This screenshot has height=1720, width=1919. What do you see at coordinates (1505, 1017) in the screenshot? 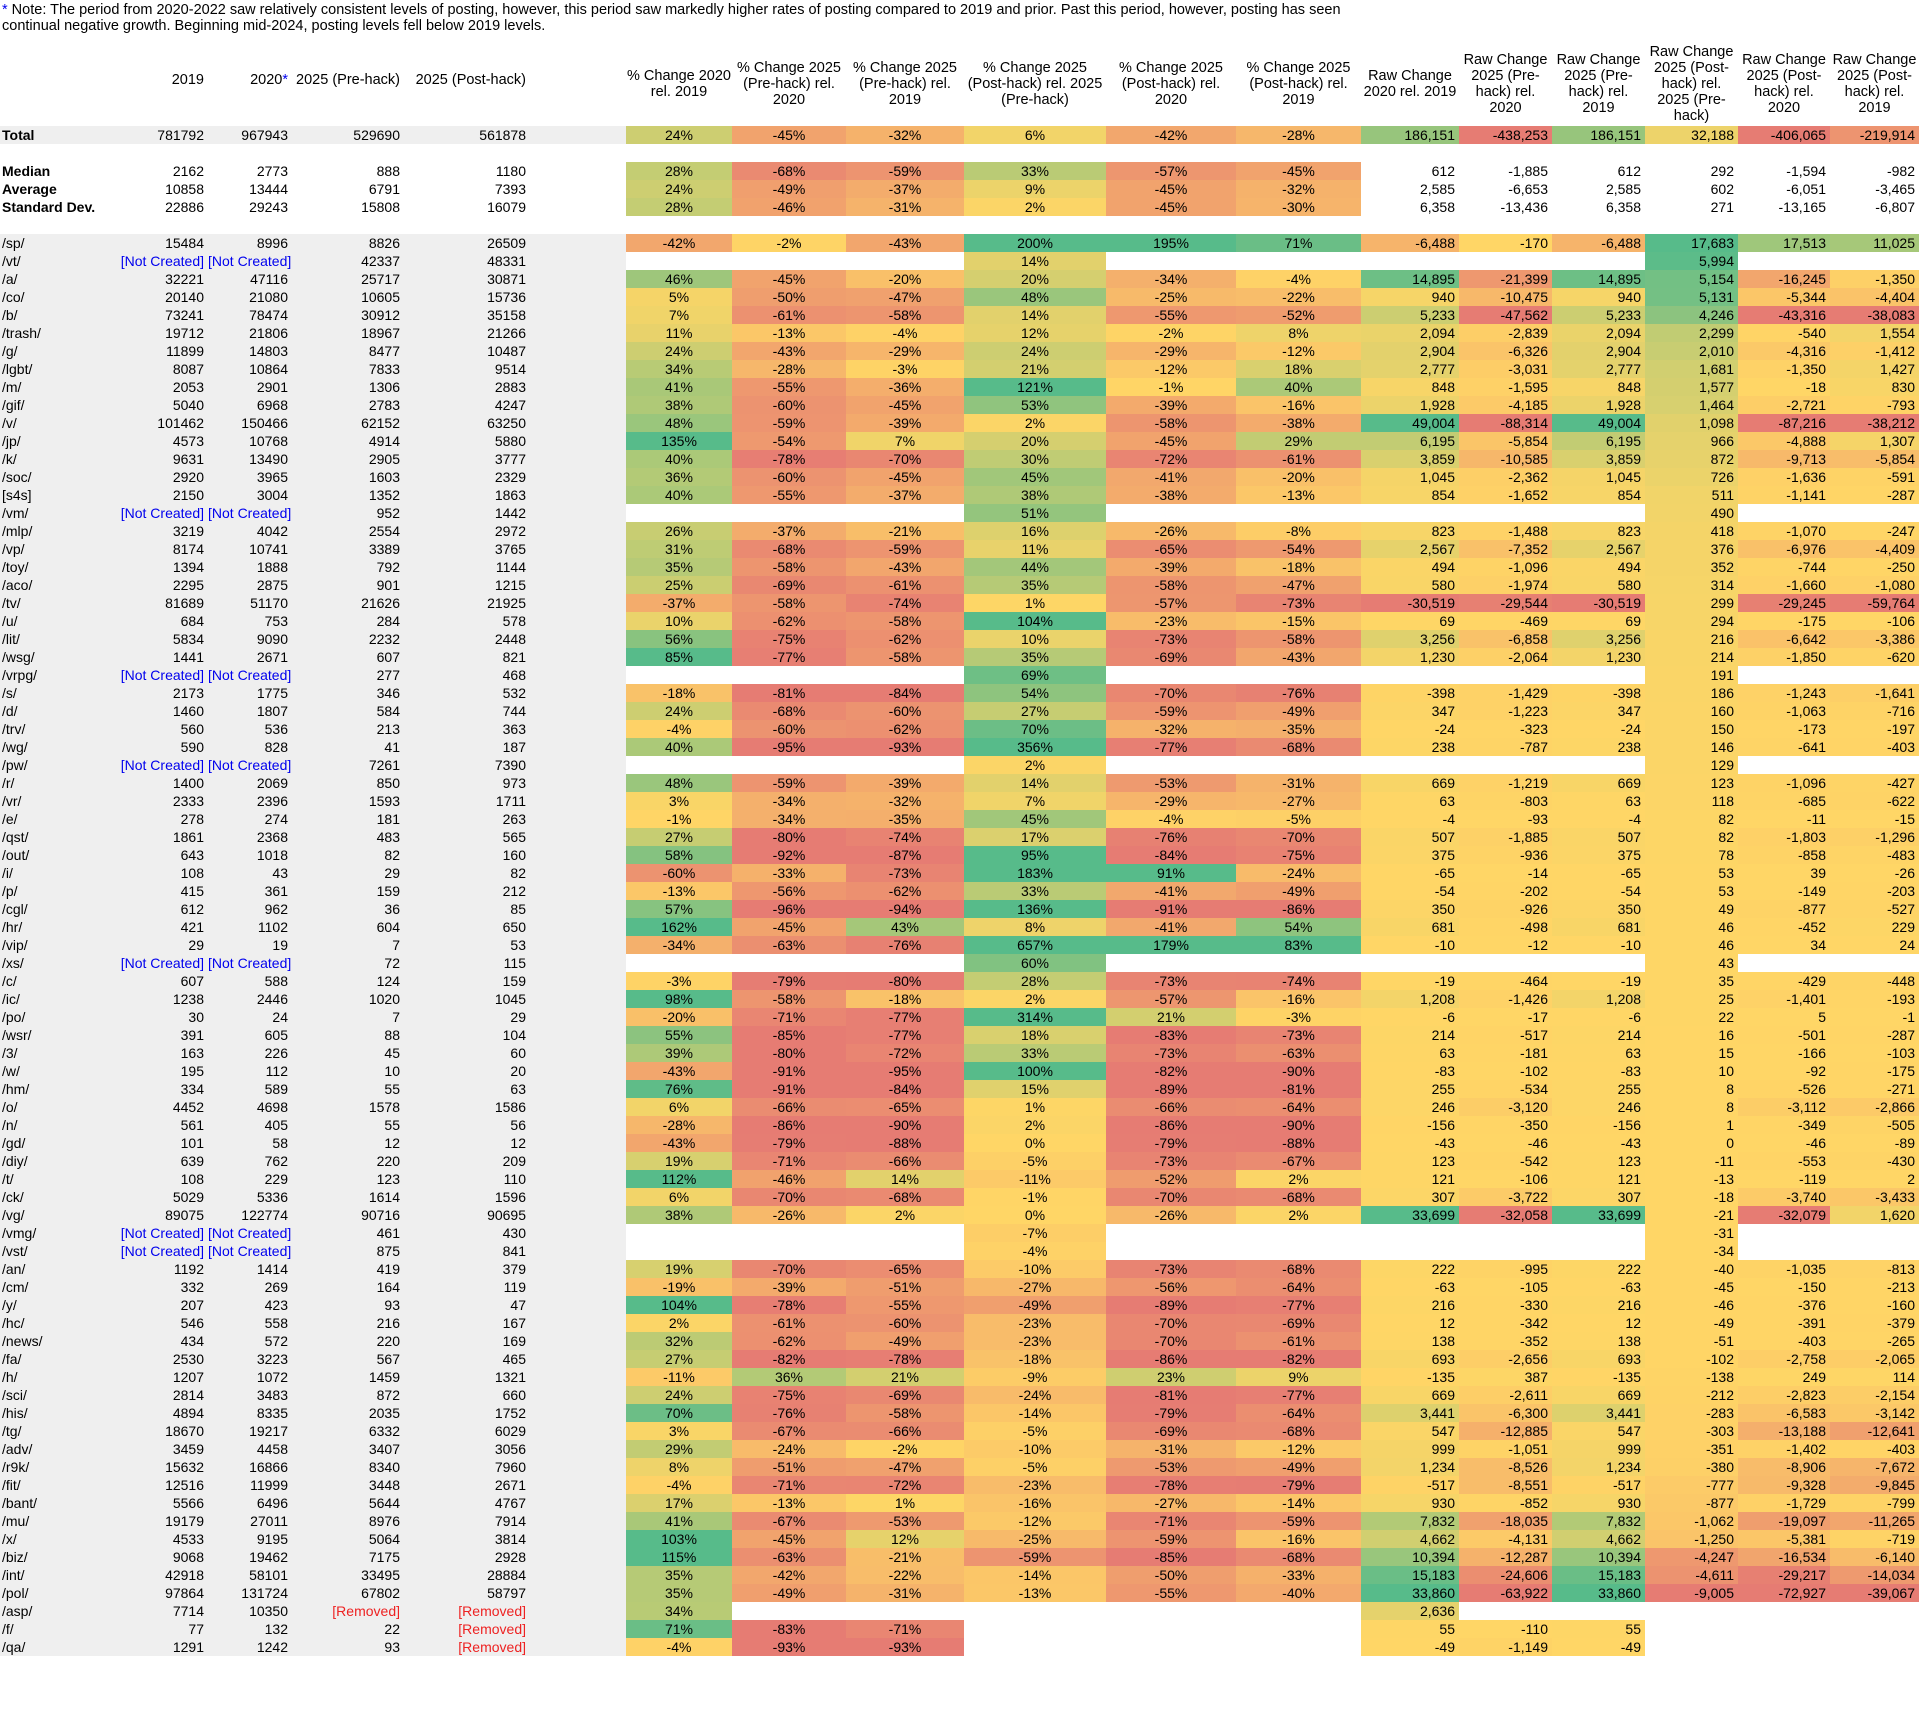
I see `table-cell: -17` at bounding box center [1505, 1017].